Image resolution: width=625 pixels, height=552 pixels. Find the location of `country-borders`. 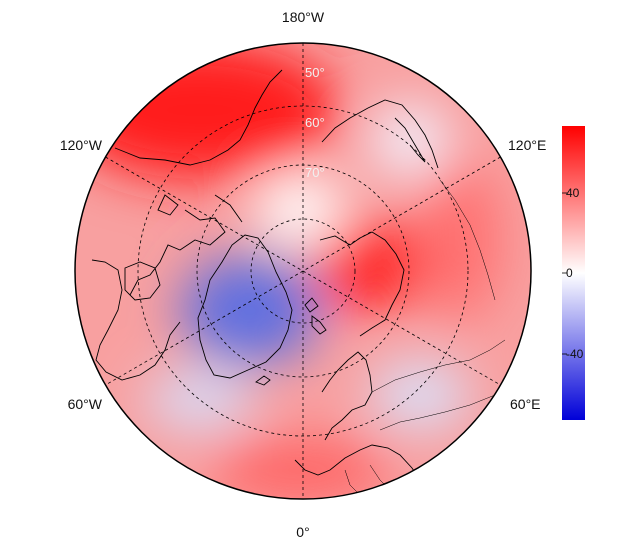

country-borders is located at coordinates (425, 337).